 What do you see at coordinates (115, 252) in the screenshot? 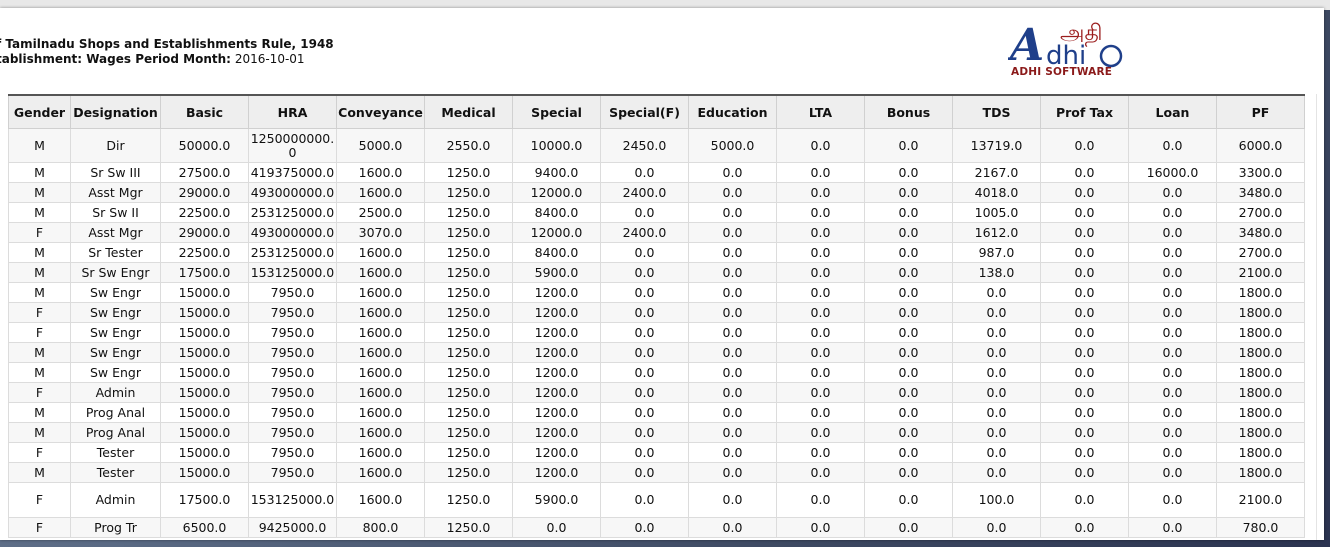
I see `table-cell: Sr Tester` at bounding box center [115, 252].